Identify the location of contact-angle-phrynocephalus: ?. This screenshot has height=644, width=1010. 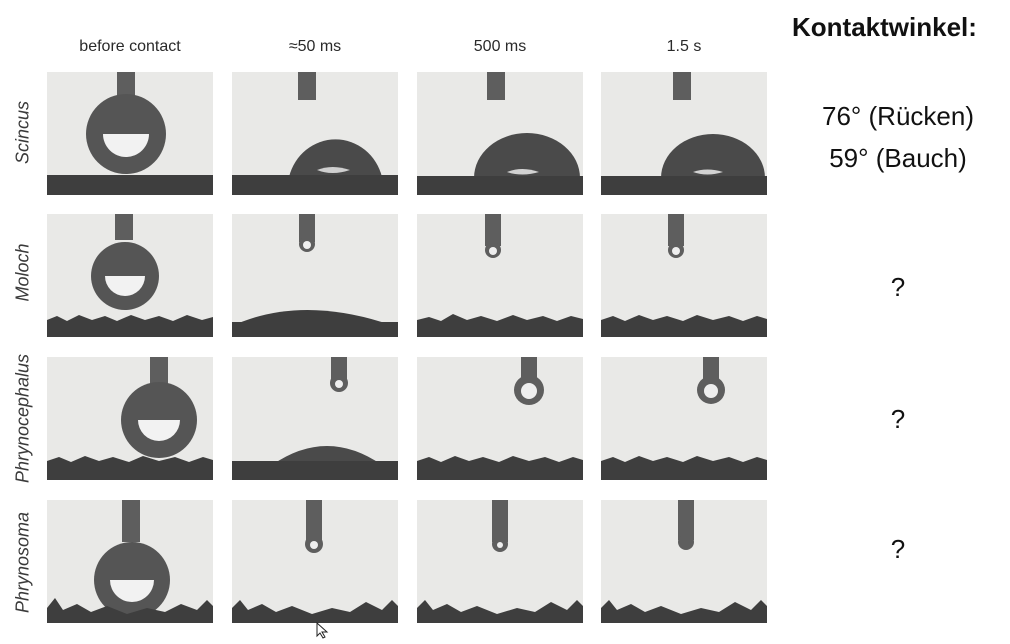
(898, 419).